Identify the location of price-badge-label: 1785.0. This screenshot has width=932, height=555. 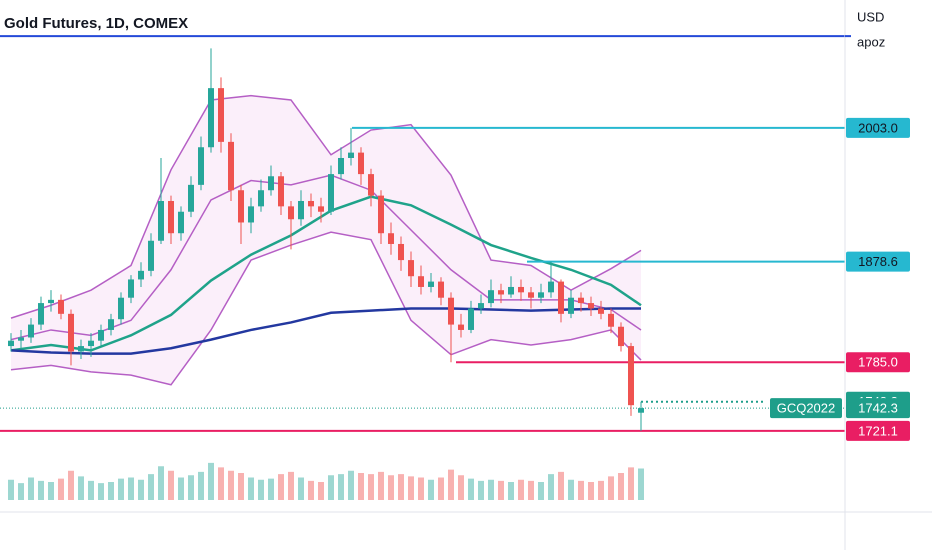
(878, 362).